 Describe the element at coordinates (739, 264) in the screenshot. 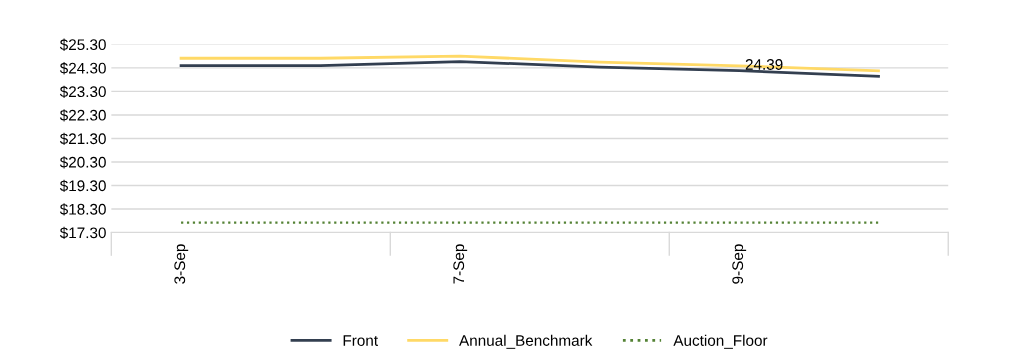

I see `x-tick-label: 9-Sep` at that location.